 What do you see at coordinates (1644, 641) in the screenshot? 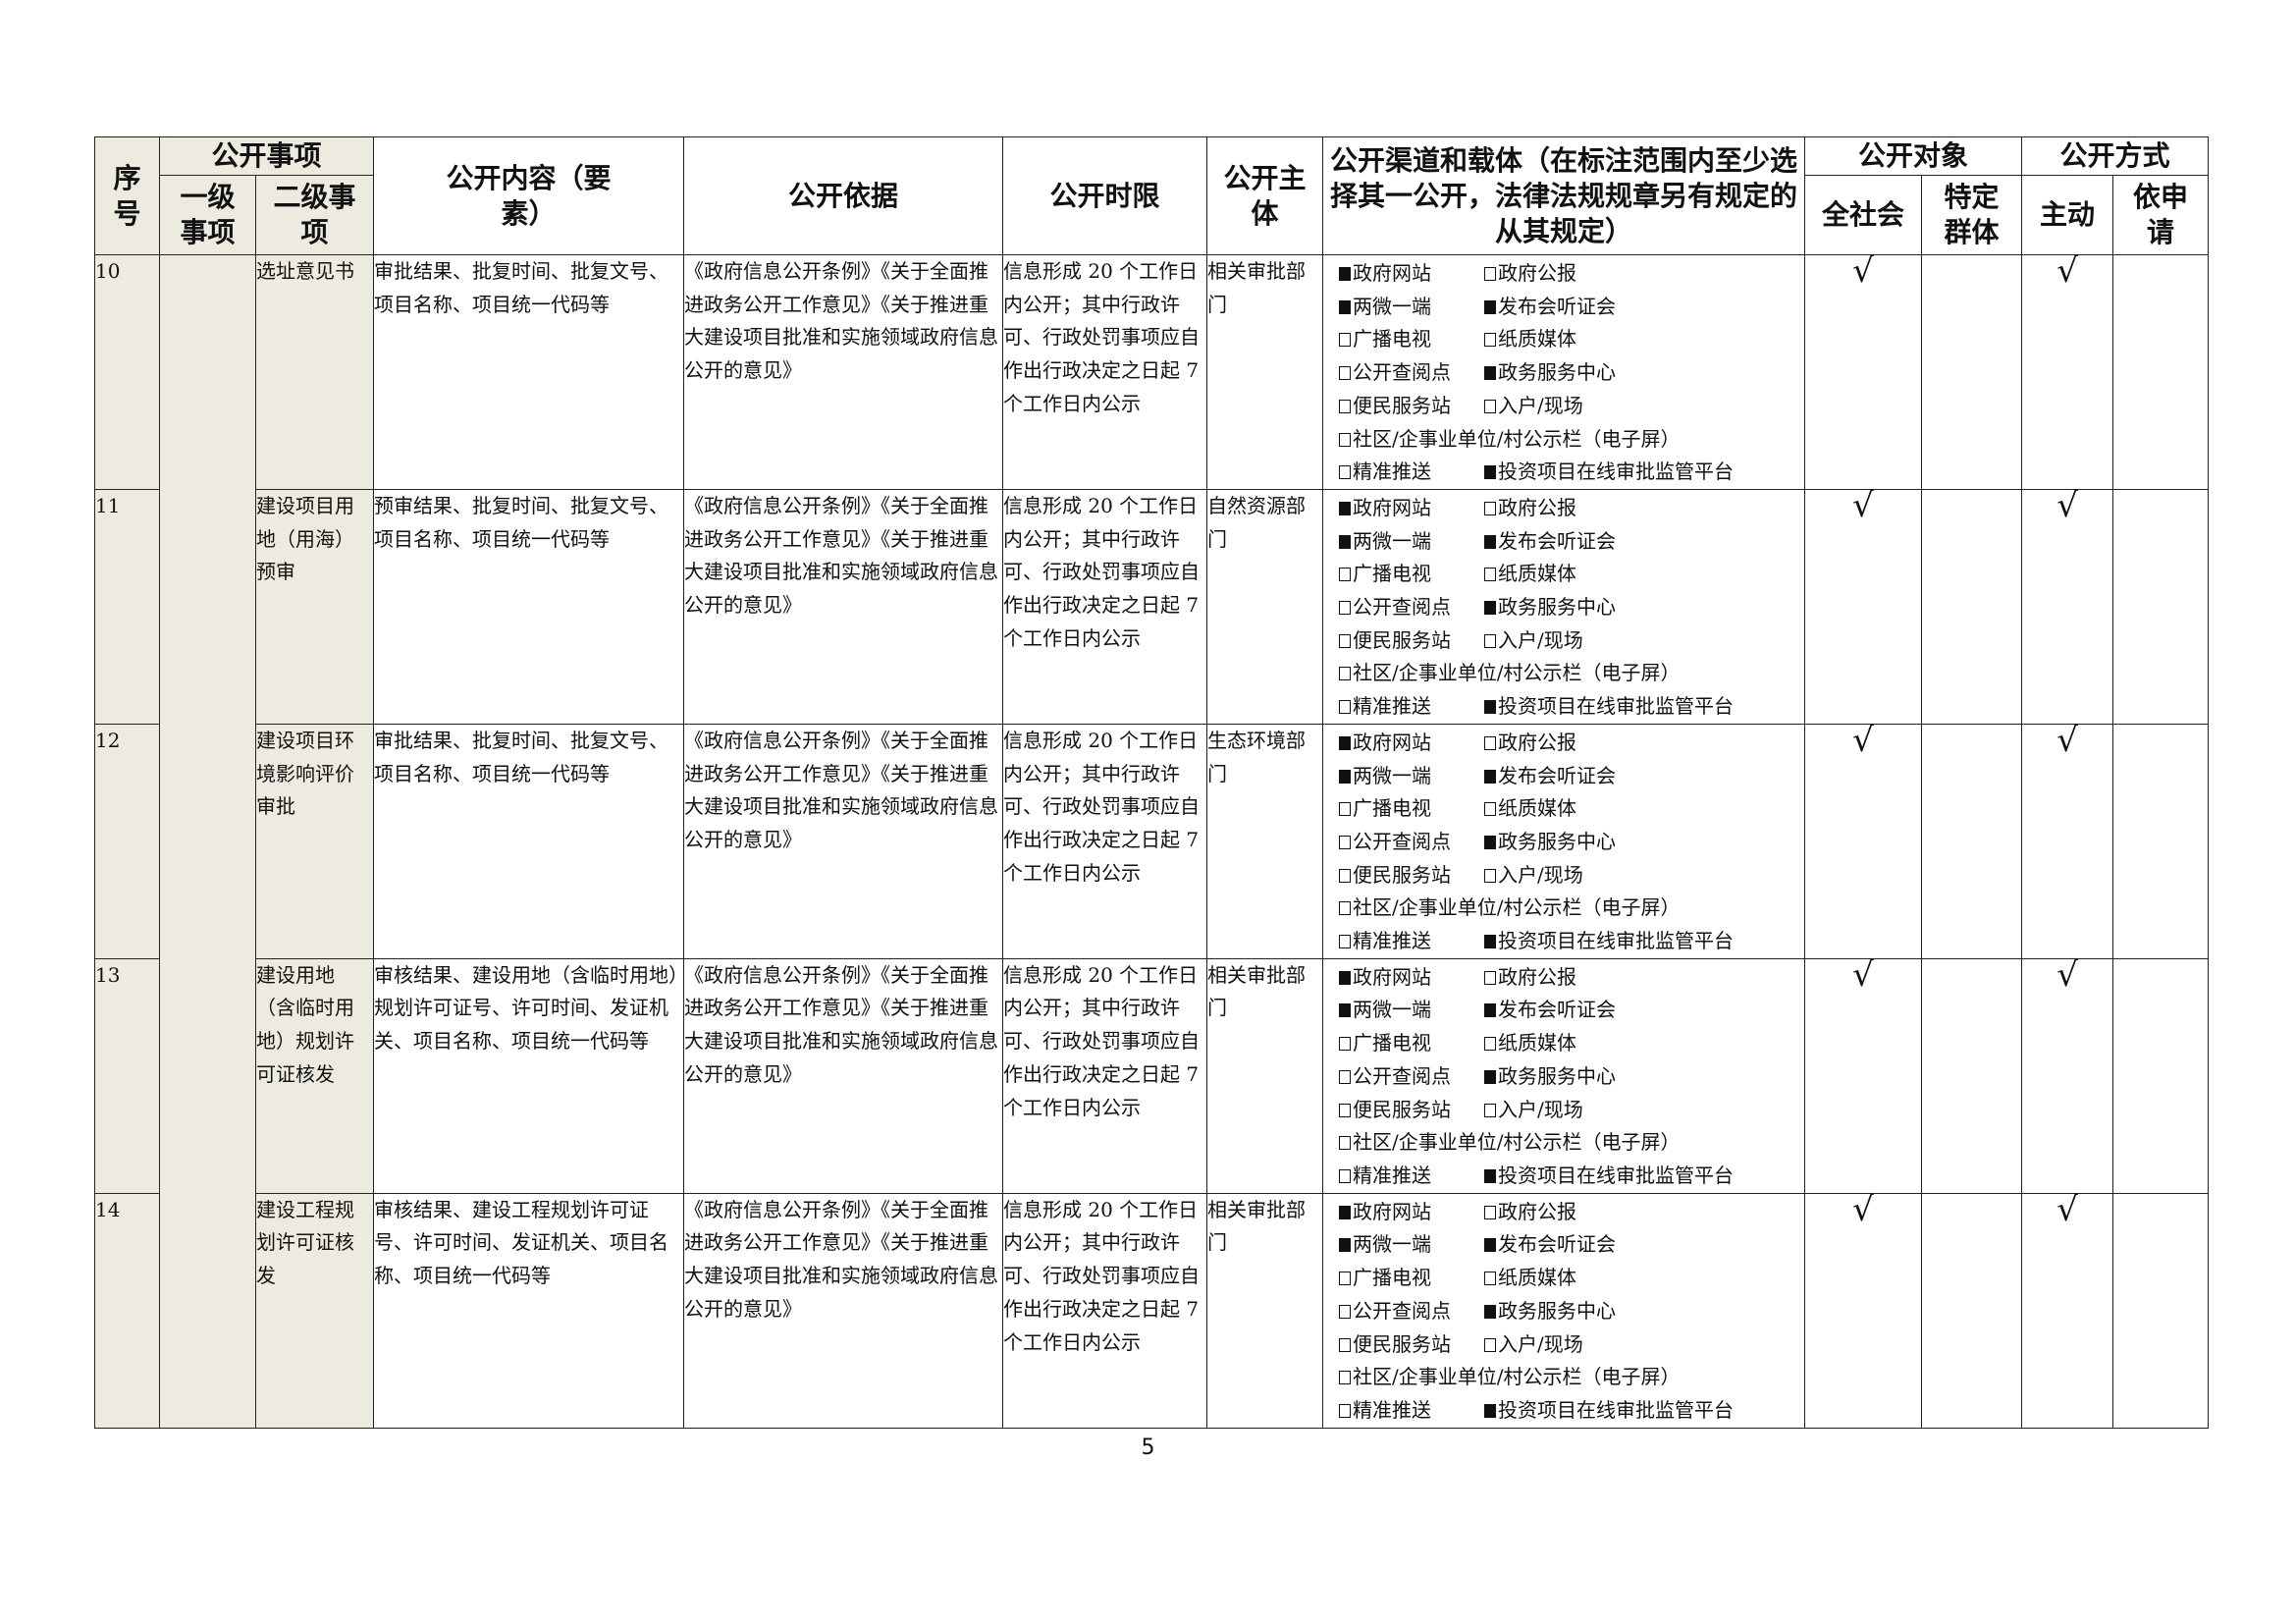
I see `channel-option: 入户/现场` at bounding box center [1644, 641].